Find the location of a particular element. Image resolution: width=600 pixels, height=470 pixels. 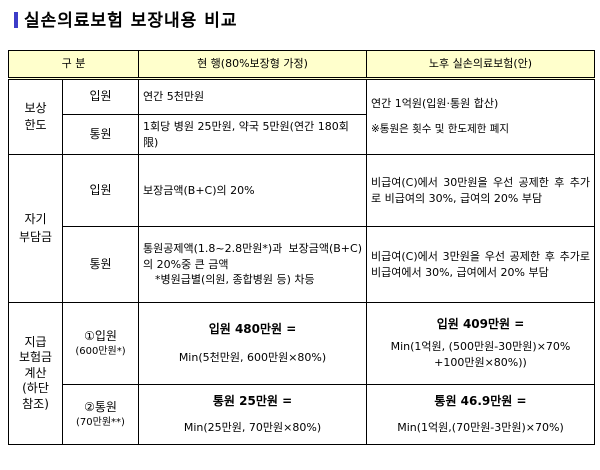

limit-new-cell: 연간 1억원(입원·통원 합산) ※통원은 횟수 및 한도제한 폐지 is located at coordinates (480, 116).